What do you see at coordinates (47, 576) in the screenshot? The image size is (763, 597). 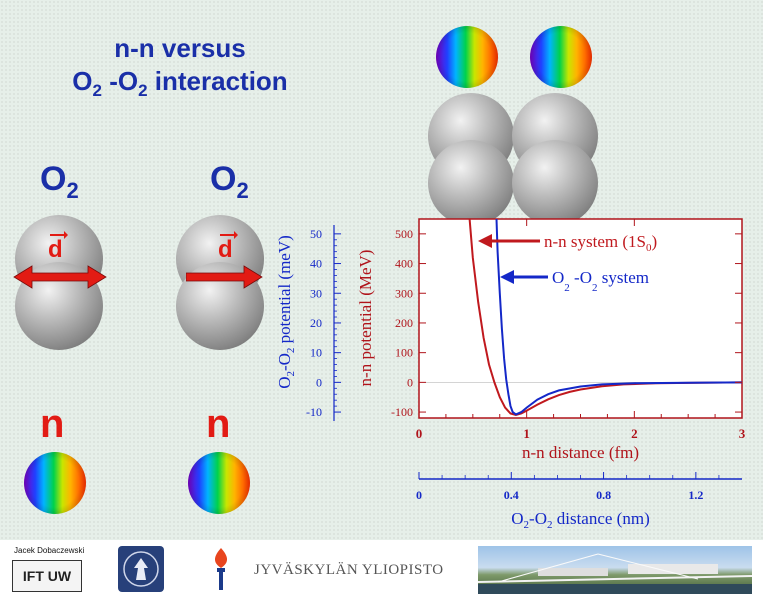 I see `ift-uw-logo: IFT UW` at bounding box center [47, 576].